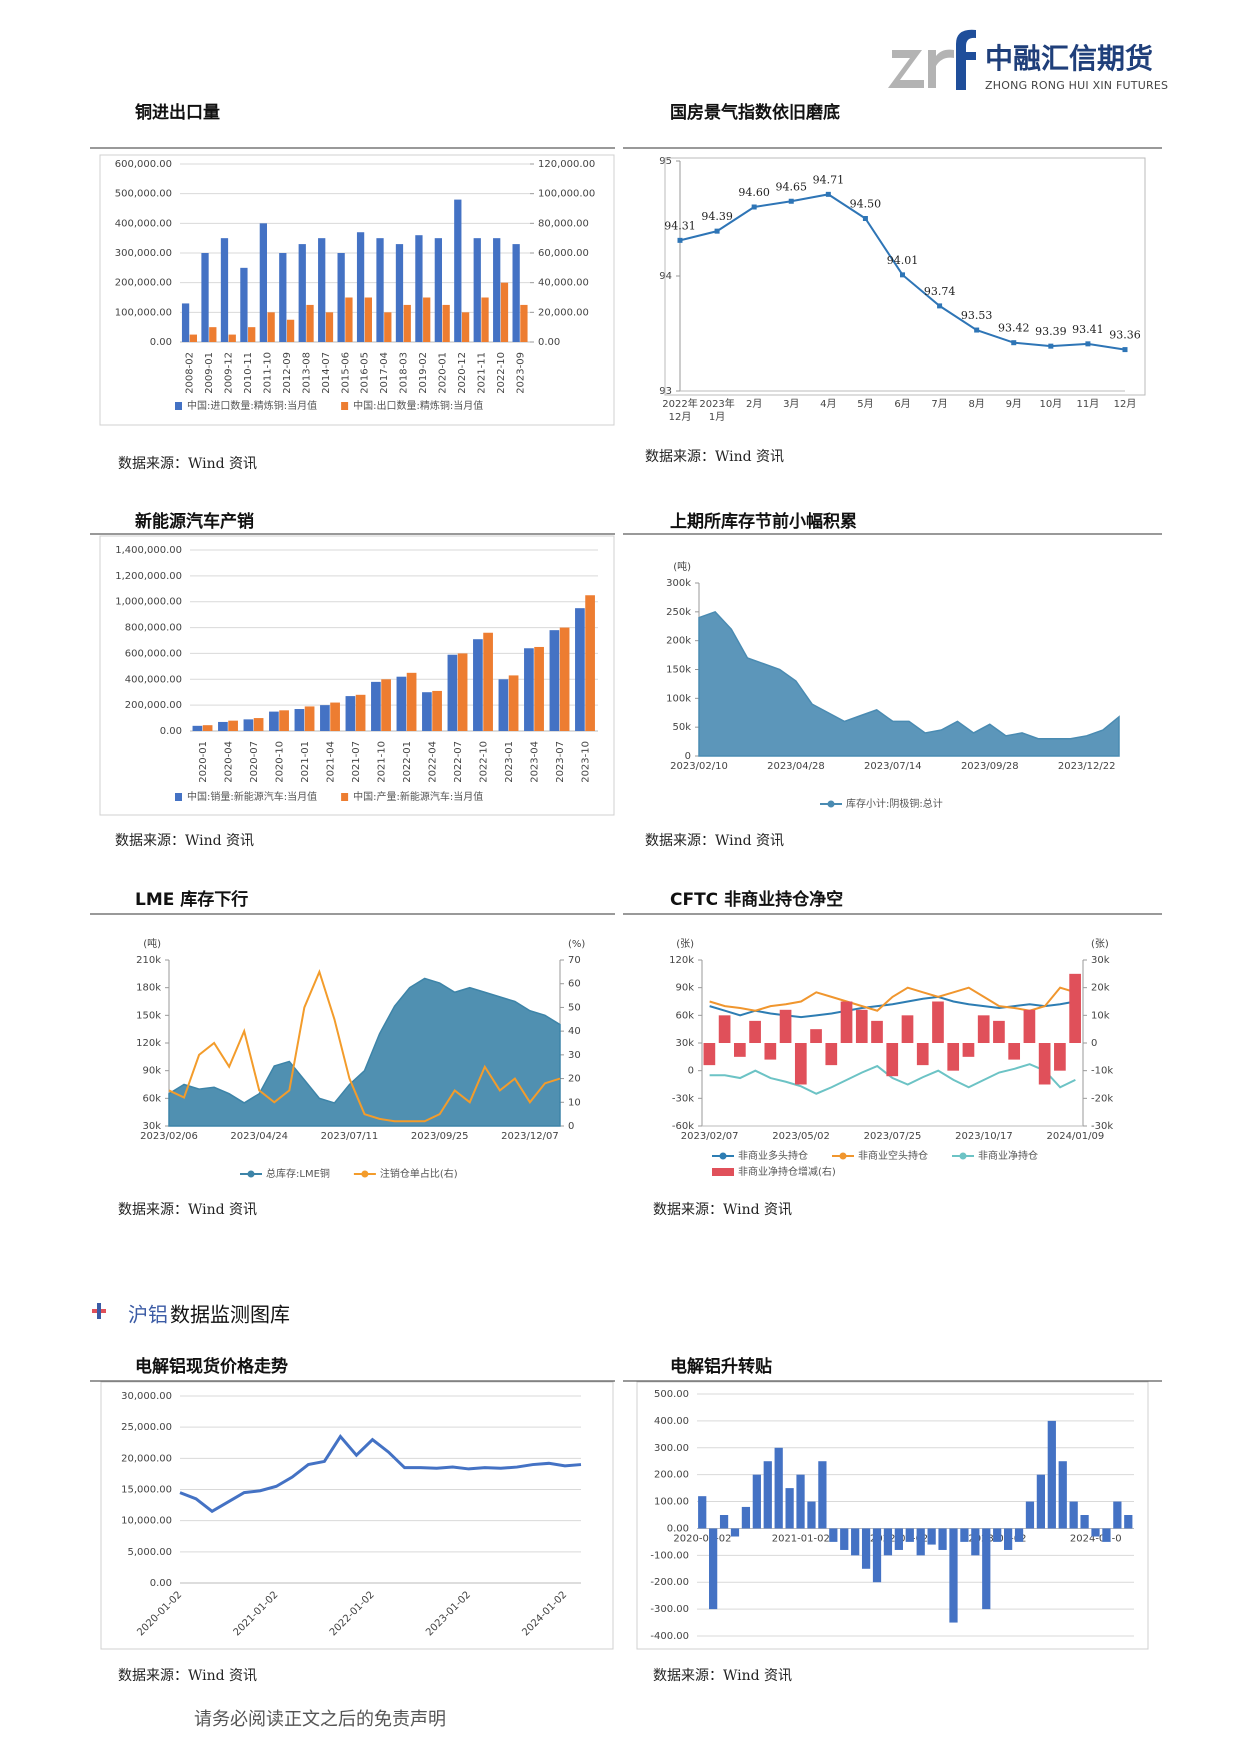 This screenshot has width=1241, height=1755. What do you see at coordinates (792, 186) in the screenshot?
I see `data-label: 94.65` at bounding box center [792, 186].